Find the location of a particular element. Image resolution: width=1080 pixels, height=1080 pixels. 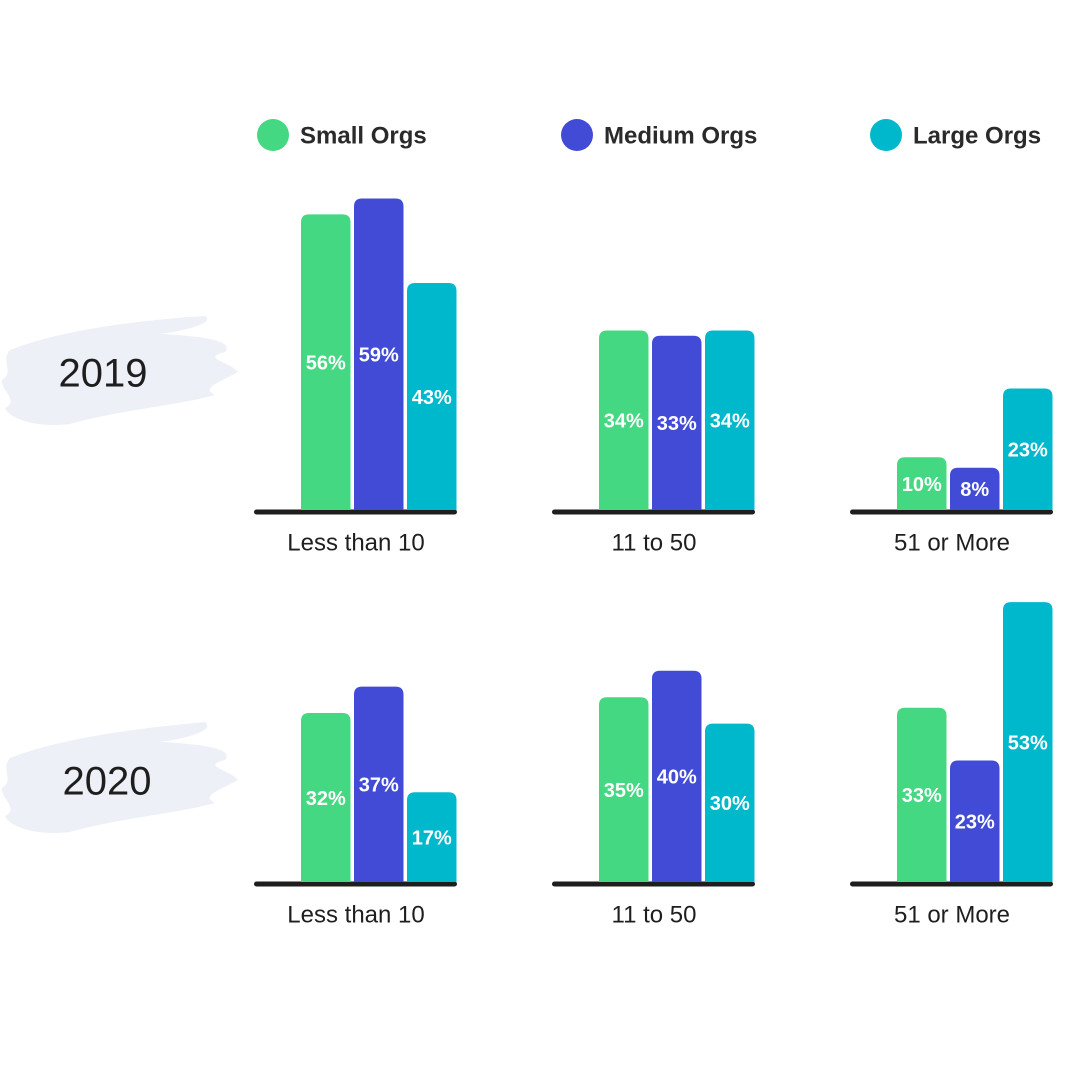

legend-label: Large Orgs is located at coordinates (977, 135).